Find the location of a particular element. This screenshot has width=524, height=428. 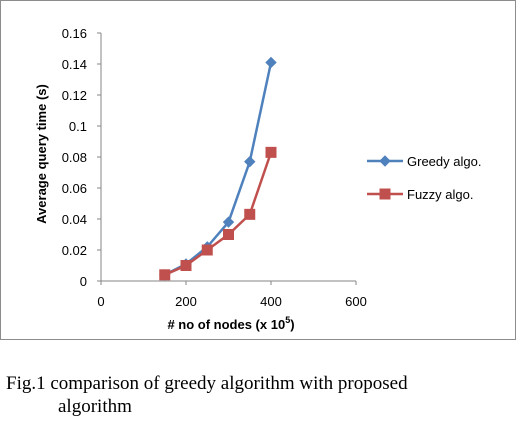

y-axis-ticks: 0 0.02 0.04 0.06 0.08 0.1 0.12 0.14 0.16 is located at coordinates (81, 157).